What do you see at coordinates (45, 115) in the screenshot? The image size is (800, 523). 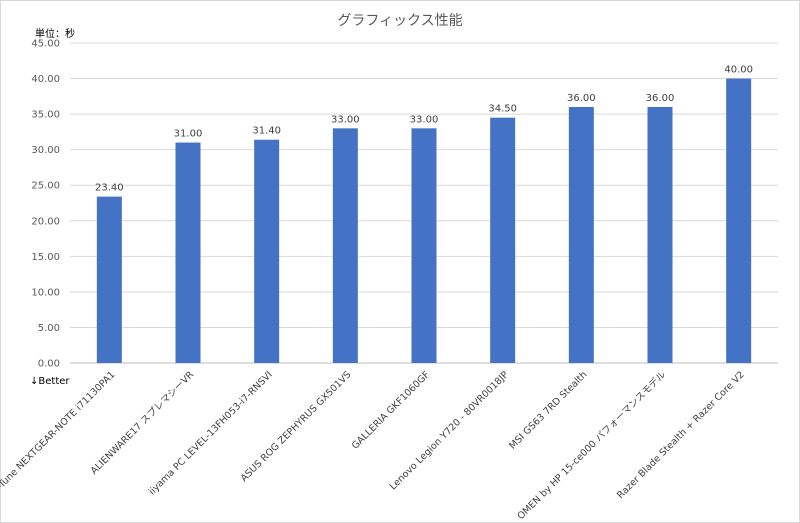 I see `y-tick-label: 35.00` at bounding box center [45, 115].